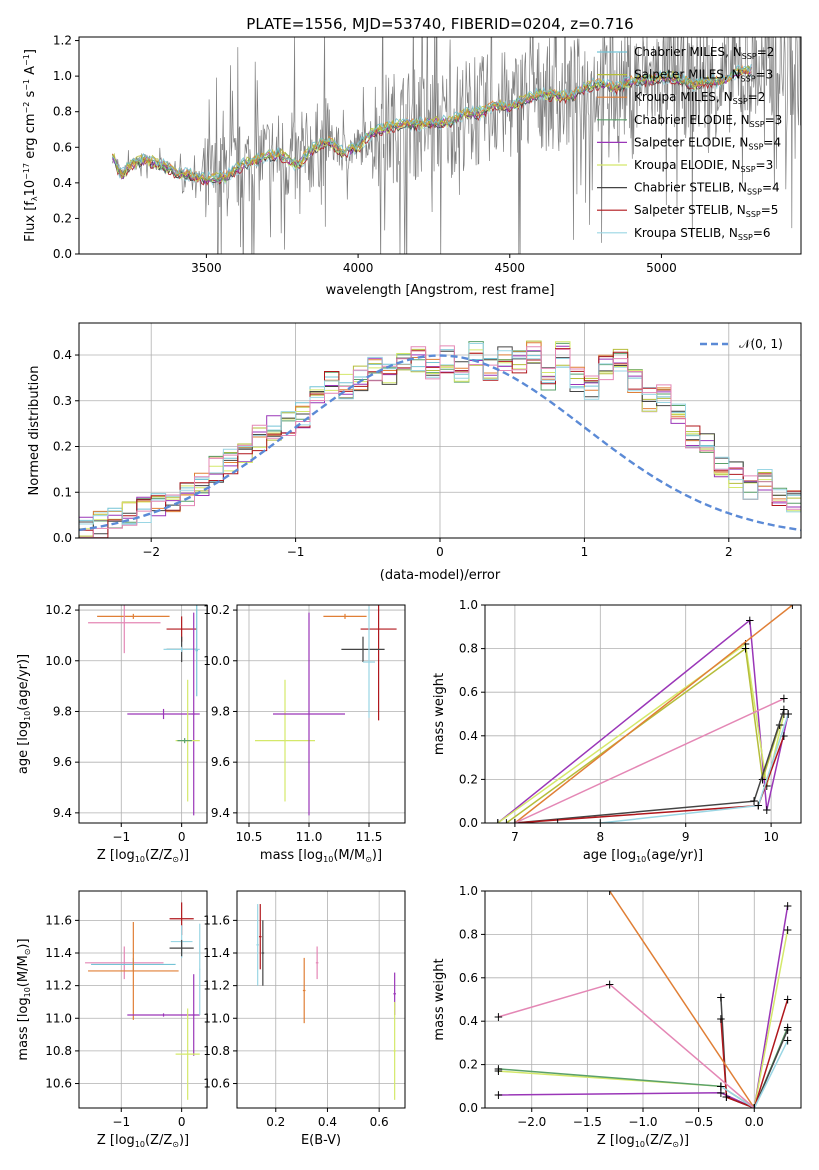 Image resolution: width=819 pixels, height=1170 pixels. I want to click on label-part: ], so click(30, 51).